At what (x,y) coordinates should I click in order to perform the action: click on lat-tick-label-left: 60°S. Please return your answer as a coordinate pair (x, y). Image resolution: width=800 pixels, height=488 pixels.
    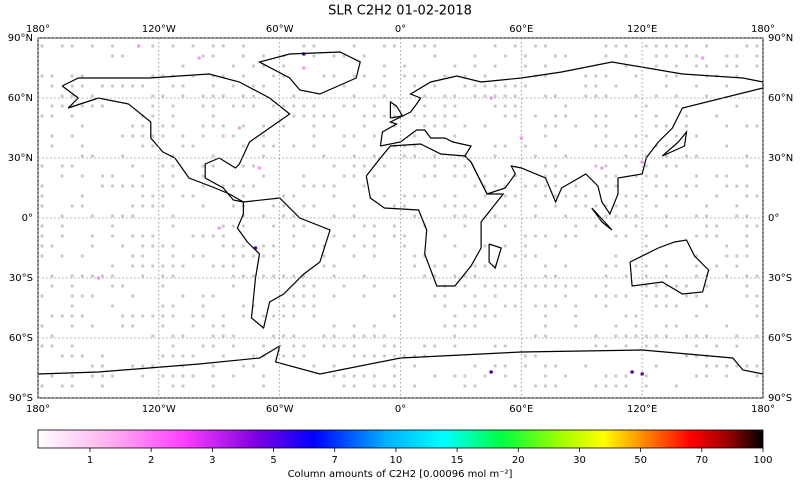
    Looking at the image, I should click on (21, 338).